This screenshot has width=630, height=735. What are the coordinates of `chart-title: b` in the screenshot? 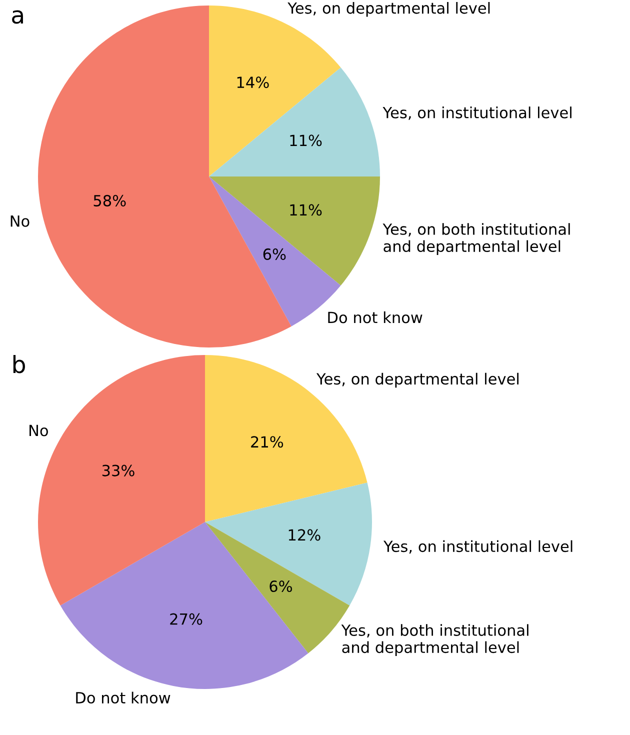 It's located at (19, 364).